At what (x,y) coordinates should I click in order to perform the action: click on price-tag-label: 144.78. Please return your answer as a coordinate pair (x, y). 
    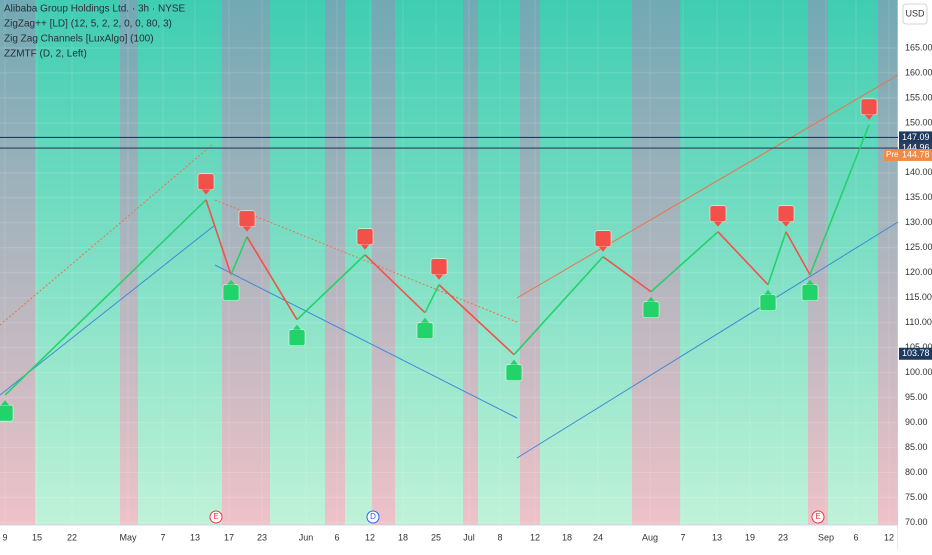
    Looking at the image, I should click on (916, 154).